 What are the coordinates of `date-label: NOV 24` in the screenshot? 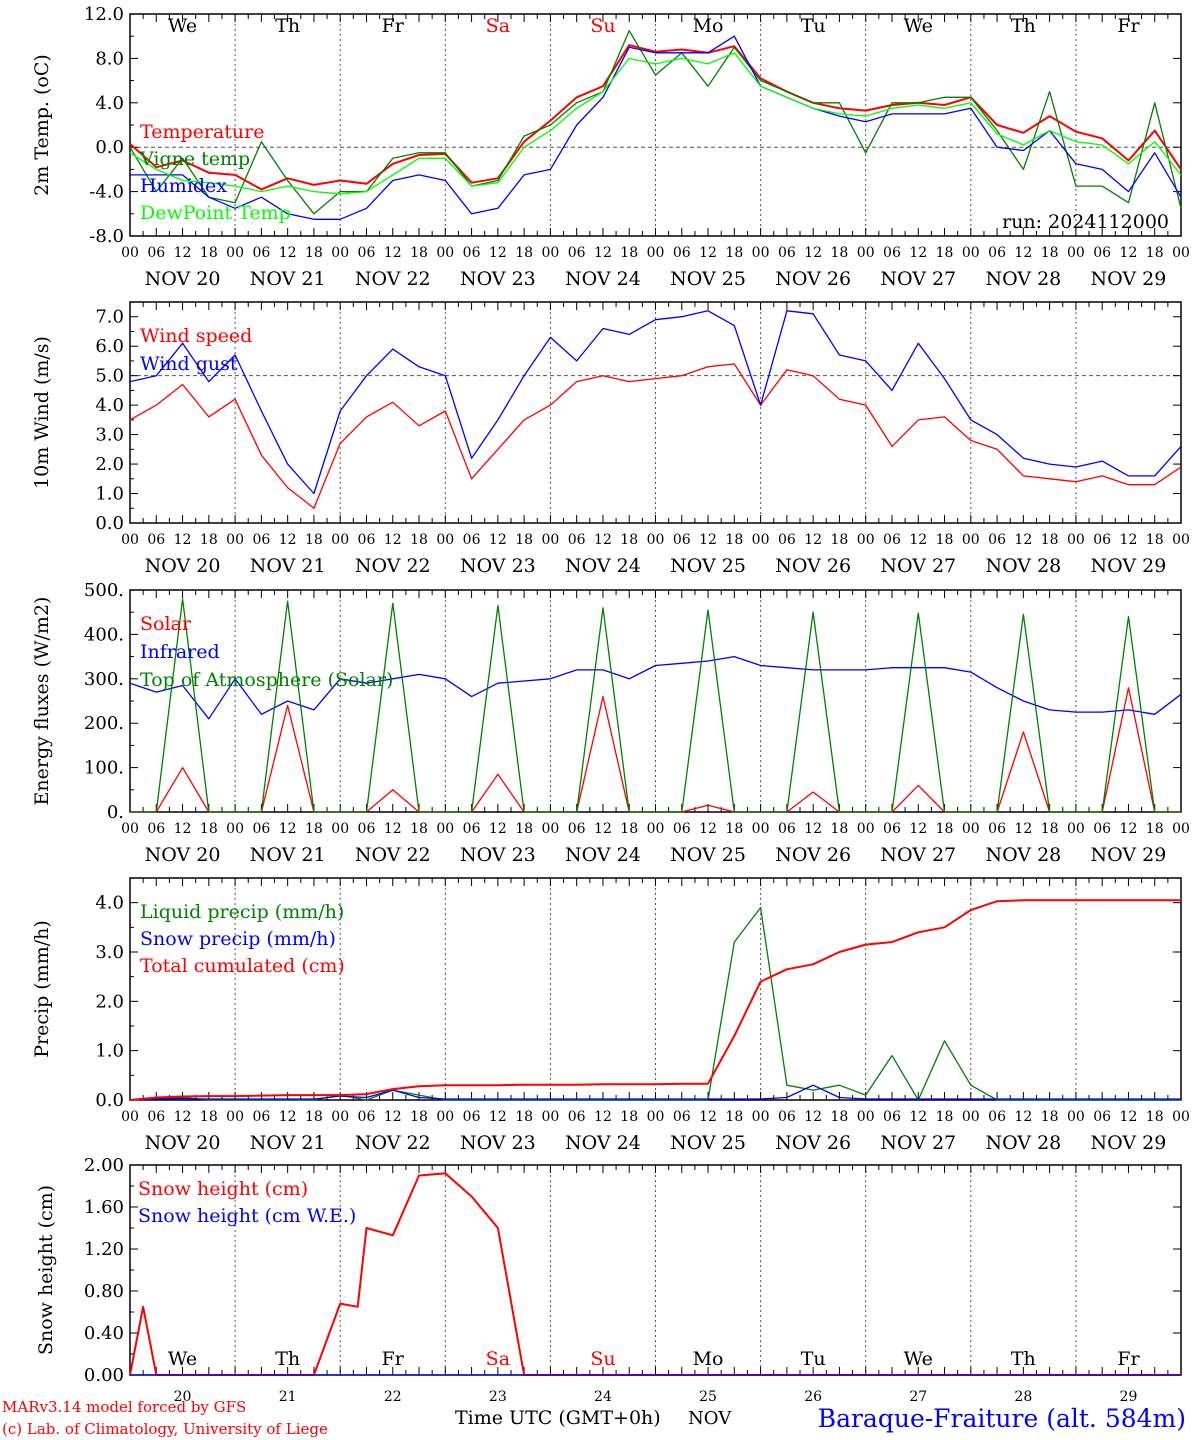 It's located at (603, 1143).